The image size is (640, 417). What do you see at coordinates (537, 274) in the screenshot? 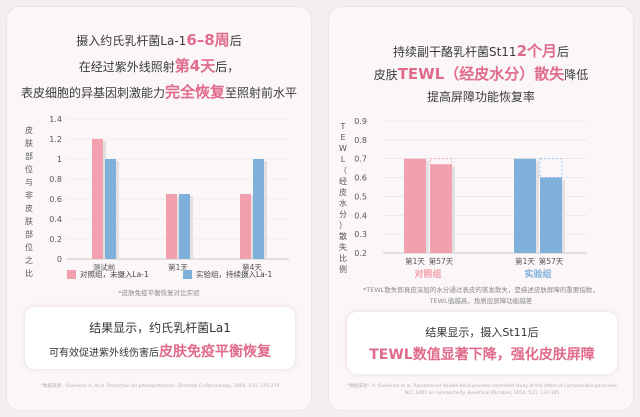
I see `group-label: 实验组` at bounding box center [537, 274].